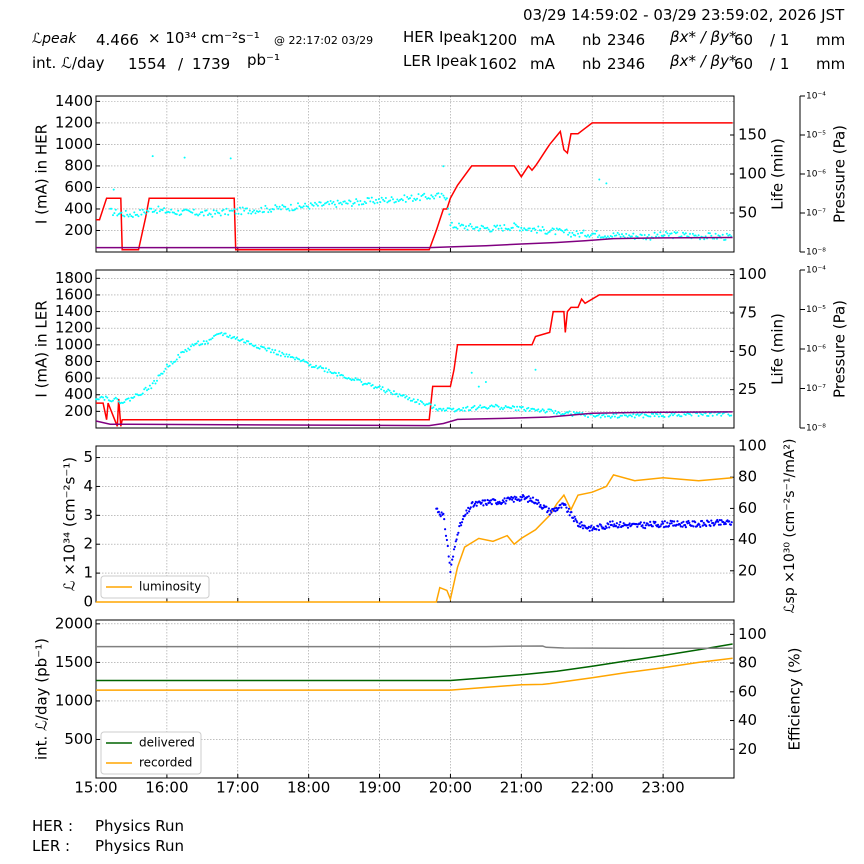 The width and height of the screenshot is (864, 864). Describe the element at coordinates (88, 457) in the screenshot. I see `y-tick-label: 5` at that location.